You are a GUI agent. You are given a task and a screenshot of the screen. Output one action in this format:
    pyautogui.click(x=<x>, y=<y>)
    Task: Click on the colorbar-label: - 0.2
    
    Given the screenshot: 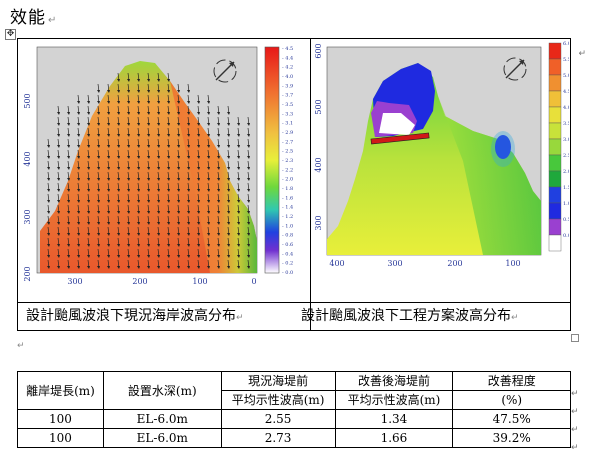 What is the action you would take?
    pyautogui.click(x=287, y=264)
    